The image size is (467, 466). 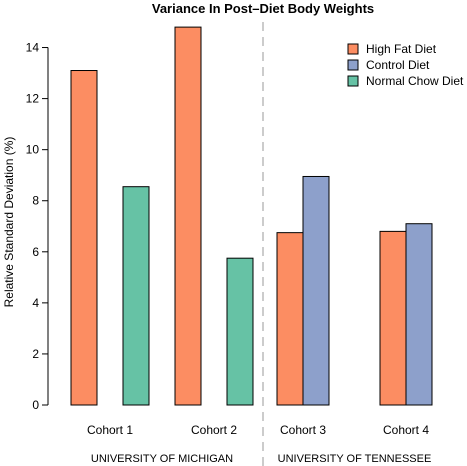 What do you see at coordinates (258, 430) in the screenshot?
I see `x-axis-labels: Cohort 1 Cohort 2 Cohort 3 Cohort 4` at bounding box center [258, 430].